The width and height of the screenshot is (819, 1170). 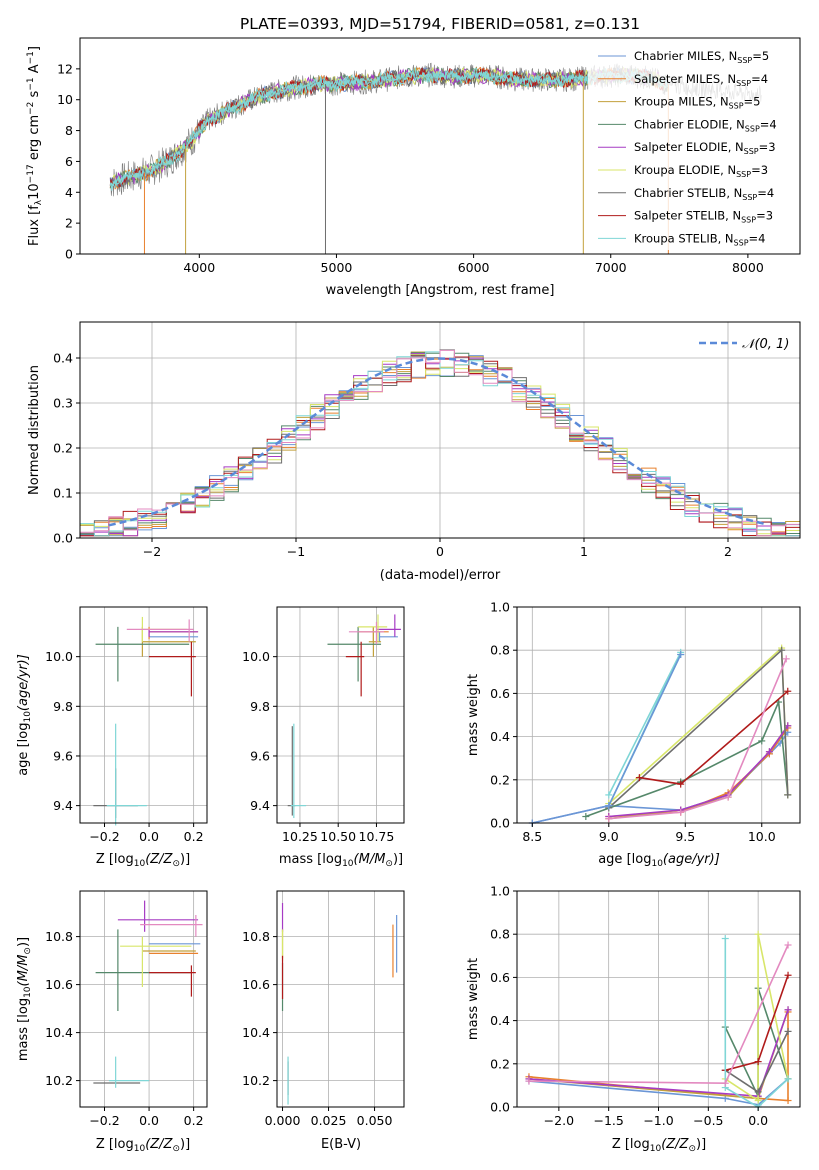 What do you see at coordinates (500, 607) in the screenshot?
I see `y-tick-label: 1.0` at bounding box center [500, 607].